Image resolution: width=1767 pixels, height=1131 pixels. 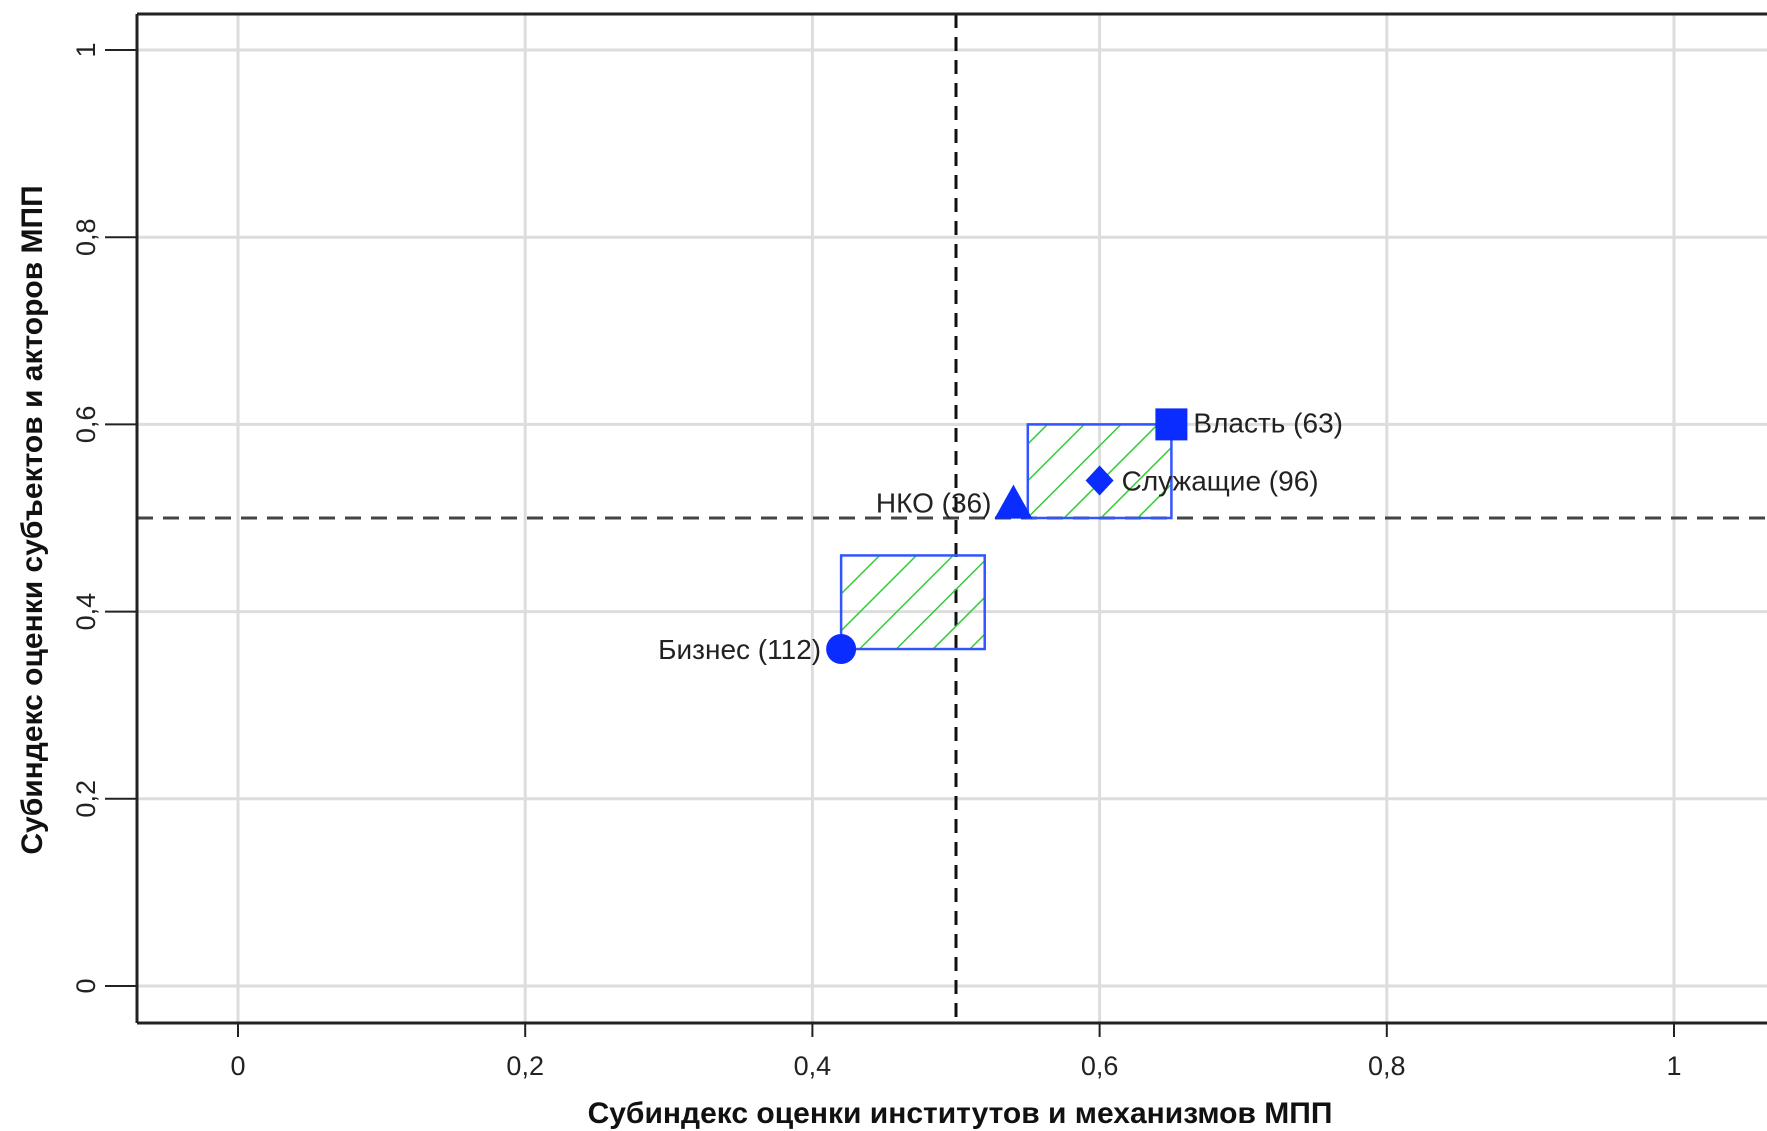 What do you see at coordinates (1013, 501) in the screenshot?
I see `marker-triangle` at bounding box center [1013, 501].